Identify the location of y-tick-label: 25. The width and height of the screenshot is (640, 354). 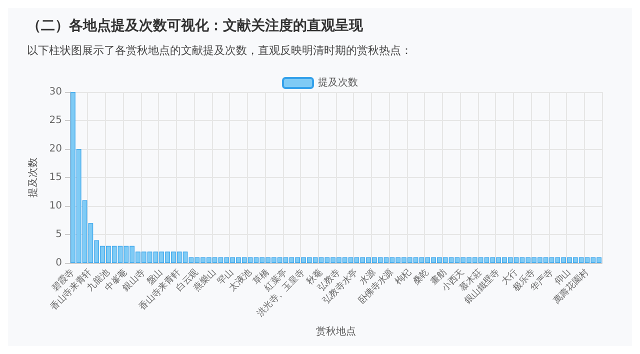
(55, 120).